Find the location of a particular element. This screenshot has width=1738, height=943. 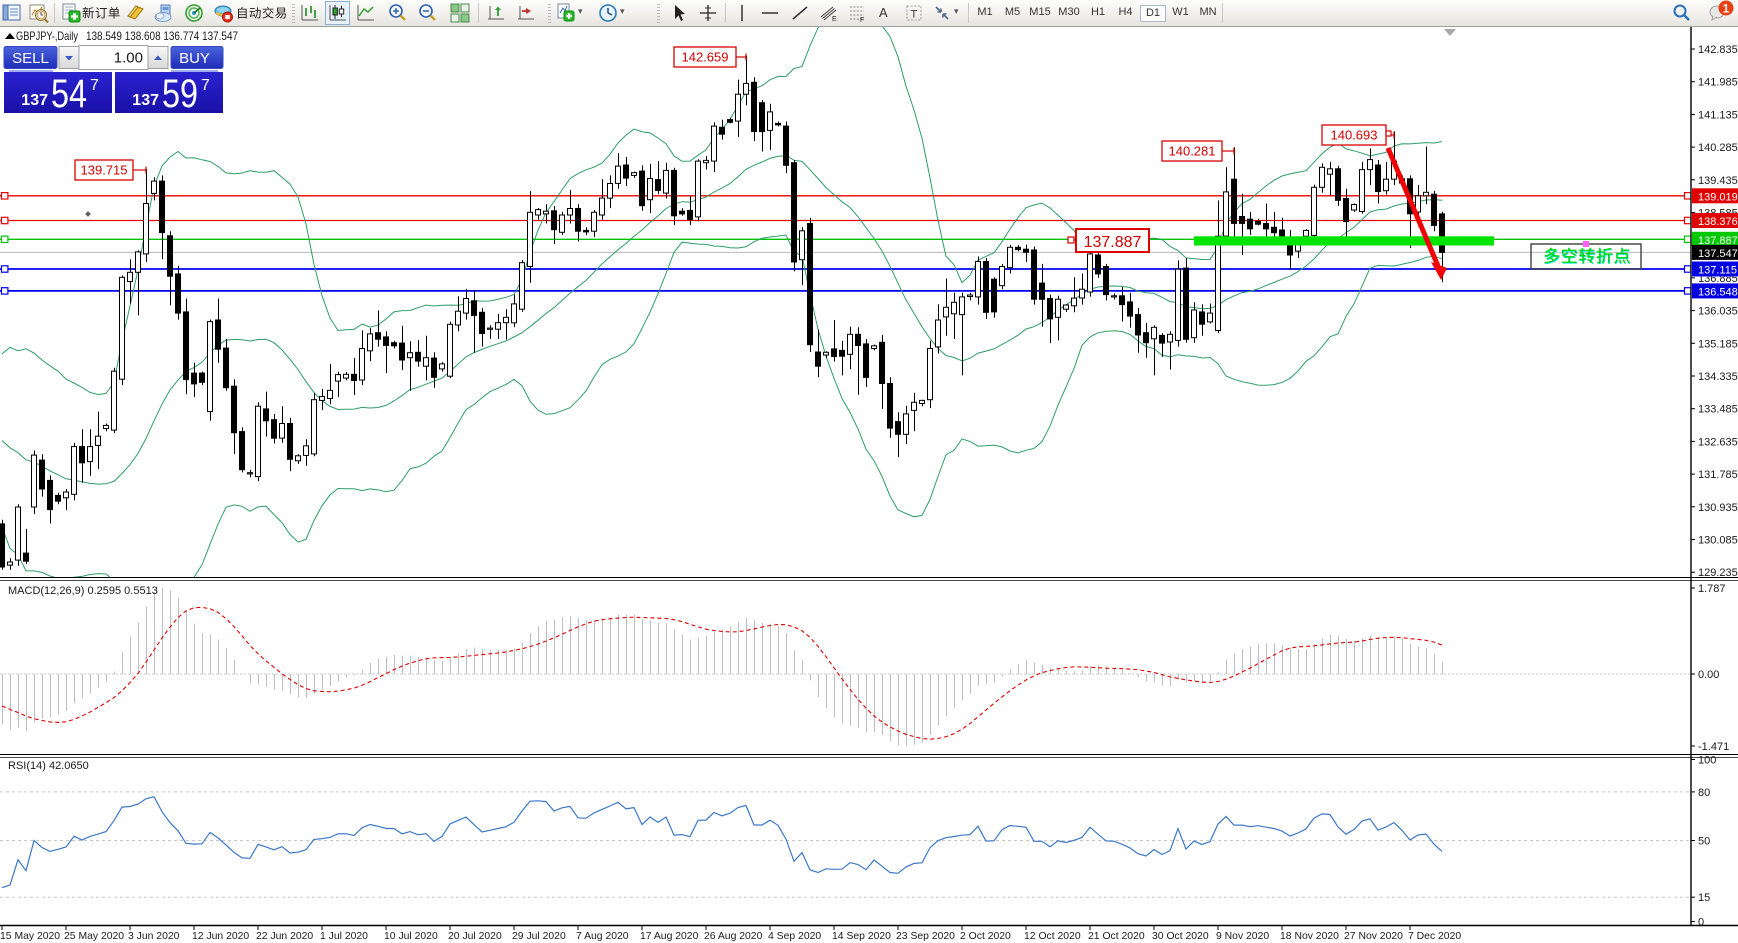

svg-text: RSI(14) 42.0650 is located at coordinates (48, 766).